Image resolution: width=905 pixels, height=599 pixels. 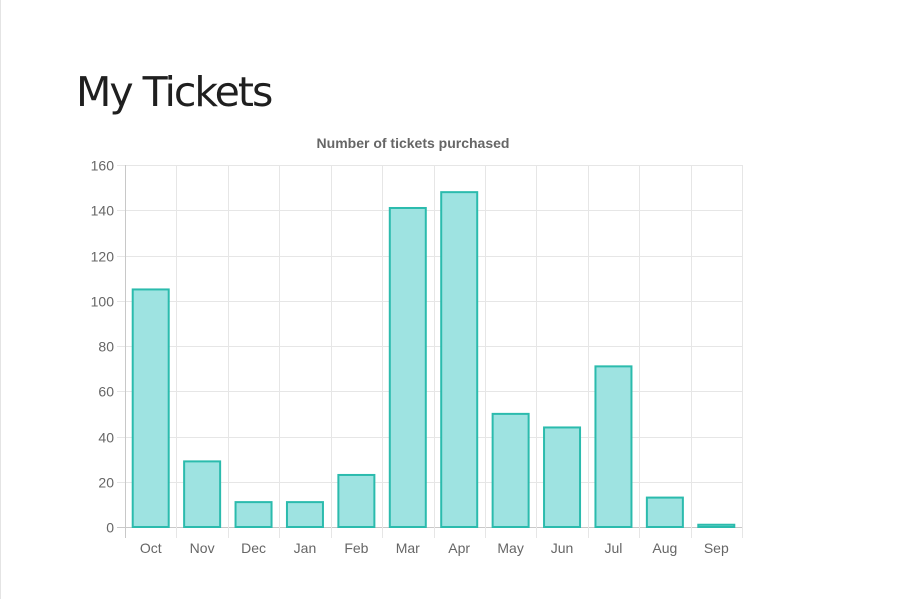 I want to click on bar-jan, so click(x=304, y=514).